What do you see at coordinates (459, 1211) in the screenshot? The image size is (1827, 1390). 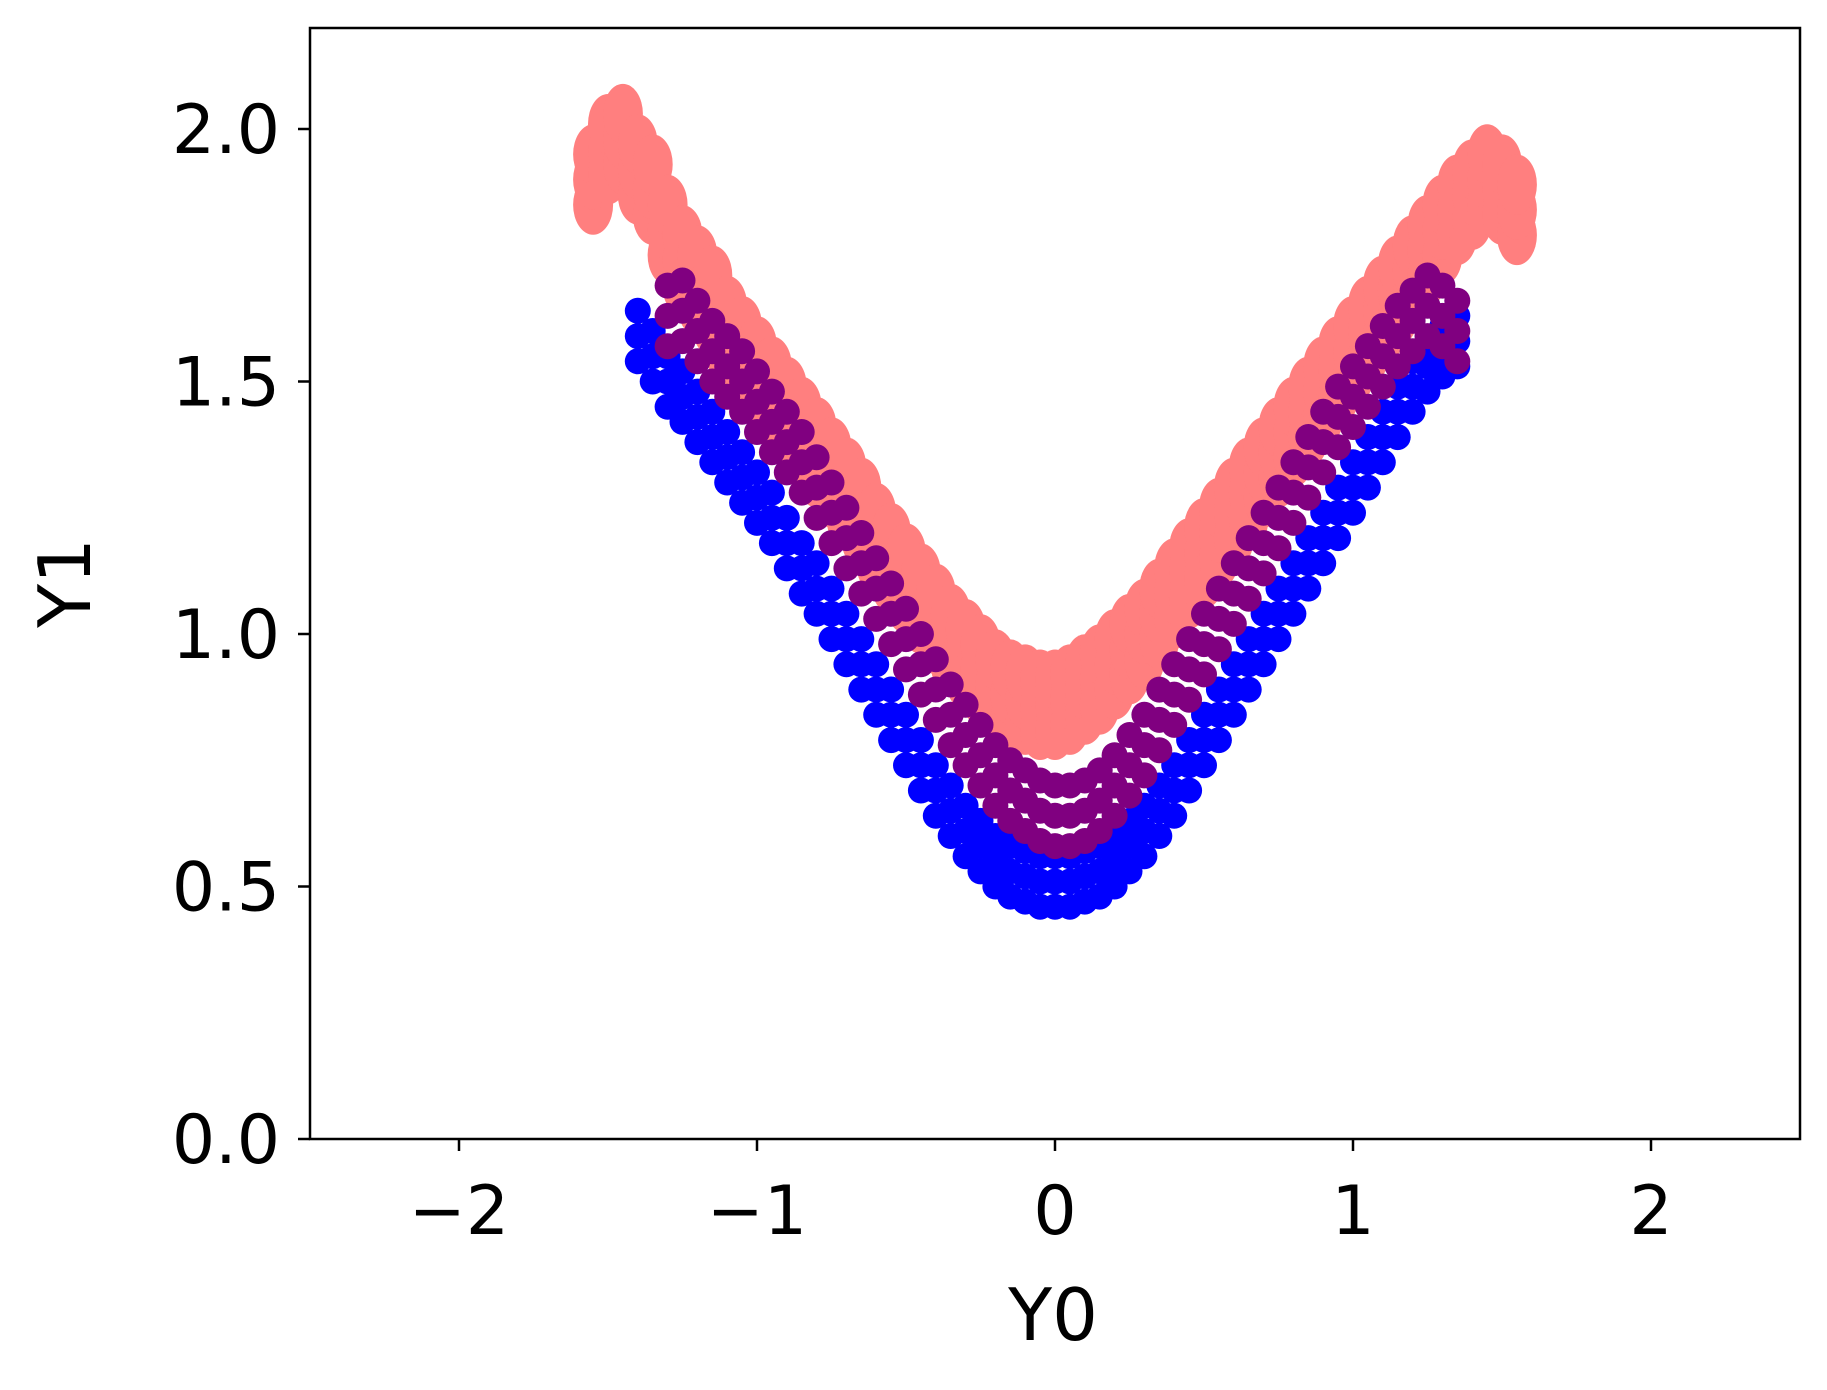 I see `x-tick-label: −2` at bounding box center [459, 1211].